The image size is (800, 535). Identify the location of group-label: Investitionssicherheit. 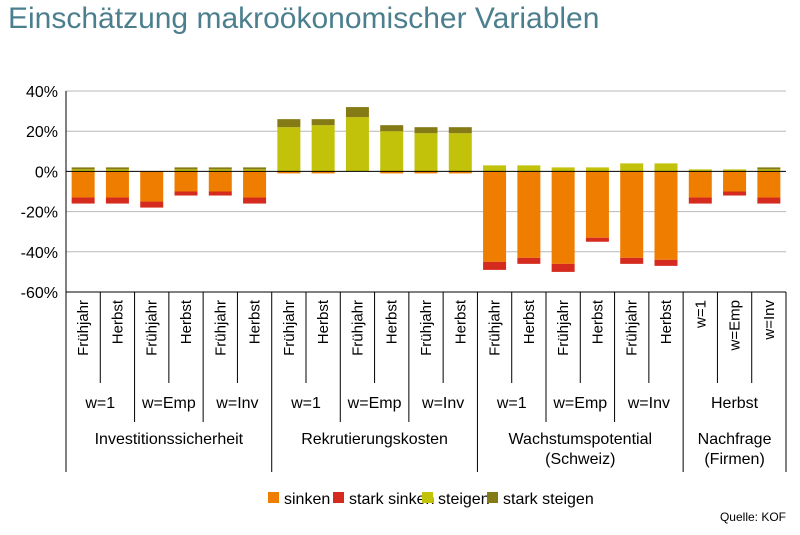
(169, 439).